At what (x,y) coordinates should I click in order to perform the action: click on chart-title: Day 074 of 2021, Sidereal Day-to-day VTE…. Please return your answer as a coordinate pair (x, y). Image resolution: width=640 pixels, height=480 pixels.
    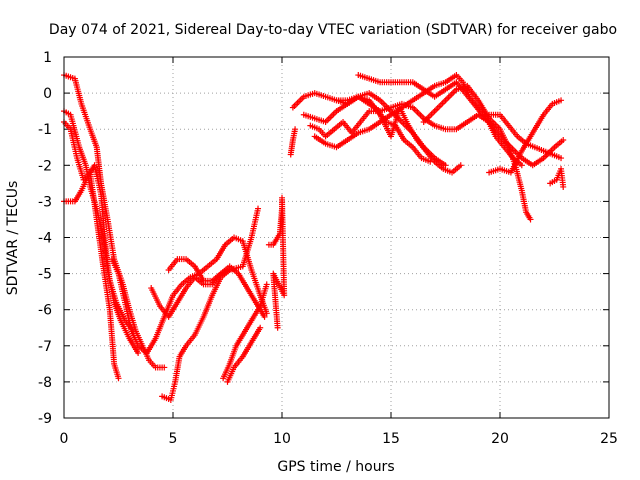
    Looking at the image, I should click on (333, 30).